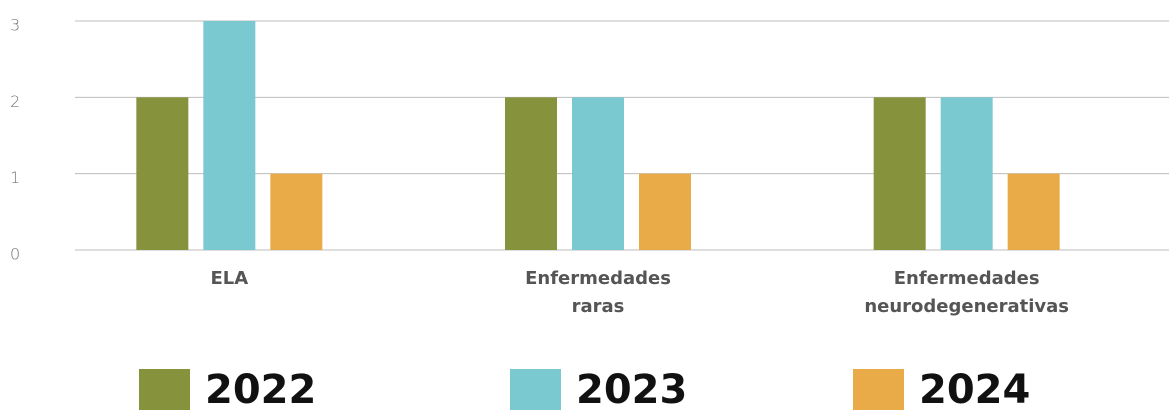  What do you see at coordinates (15, 101) in the screenshot?
I see `y-tick-label: 2` at bounding box center [15, 101].